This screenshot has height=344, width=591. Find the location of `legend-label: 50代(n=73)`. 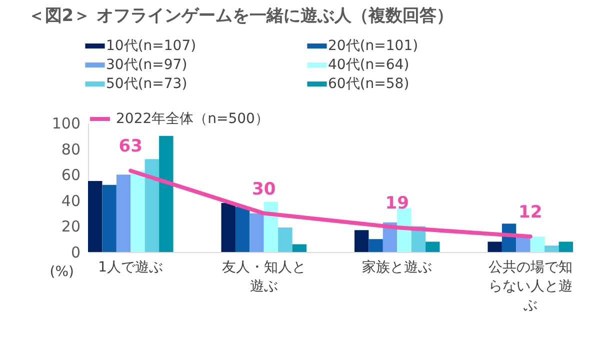

legend-label: 50代(n=73) is located at coordinates (147, 84).